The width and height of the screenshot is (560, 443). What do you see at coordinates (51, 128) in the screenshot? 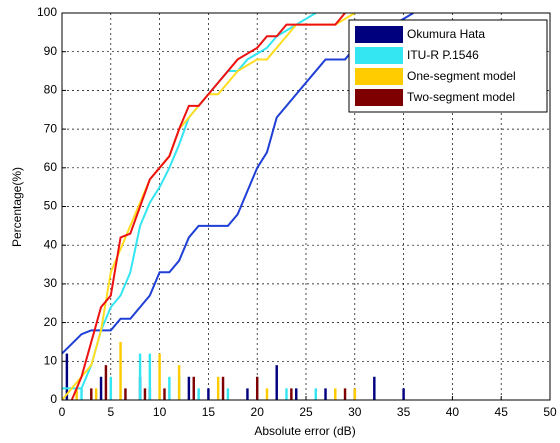
I see `y-tick-label: 70` at bounding box center [51, 128].